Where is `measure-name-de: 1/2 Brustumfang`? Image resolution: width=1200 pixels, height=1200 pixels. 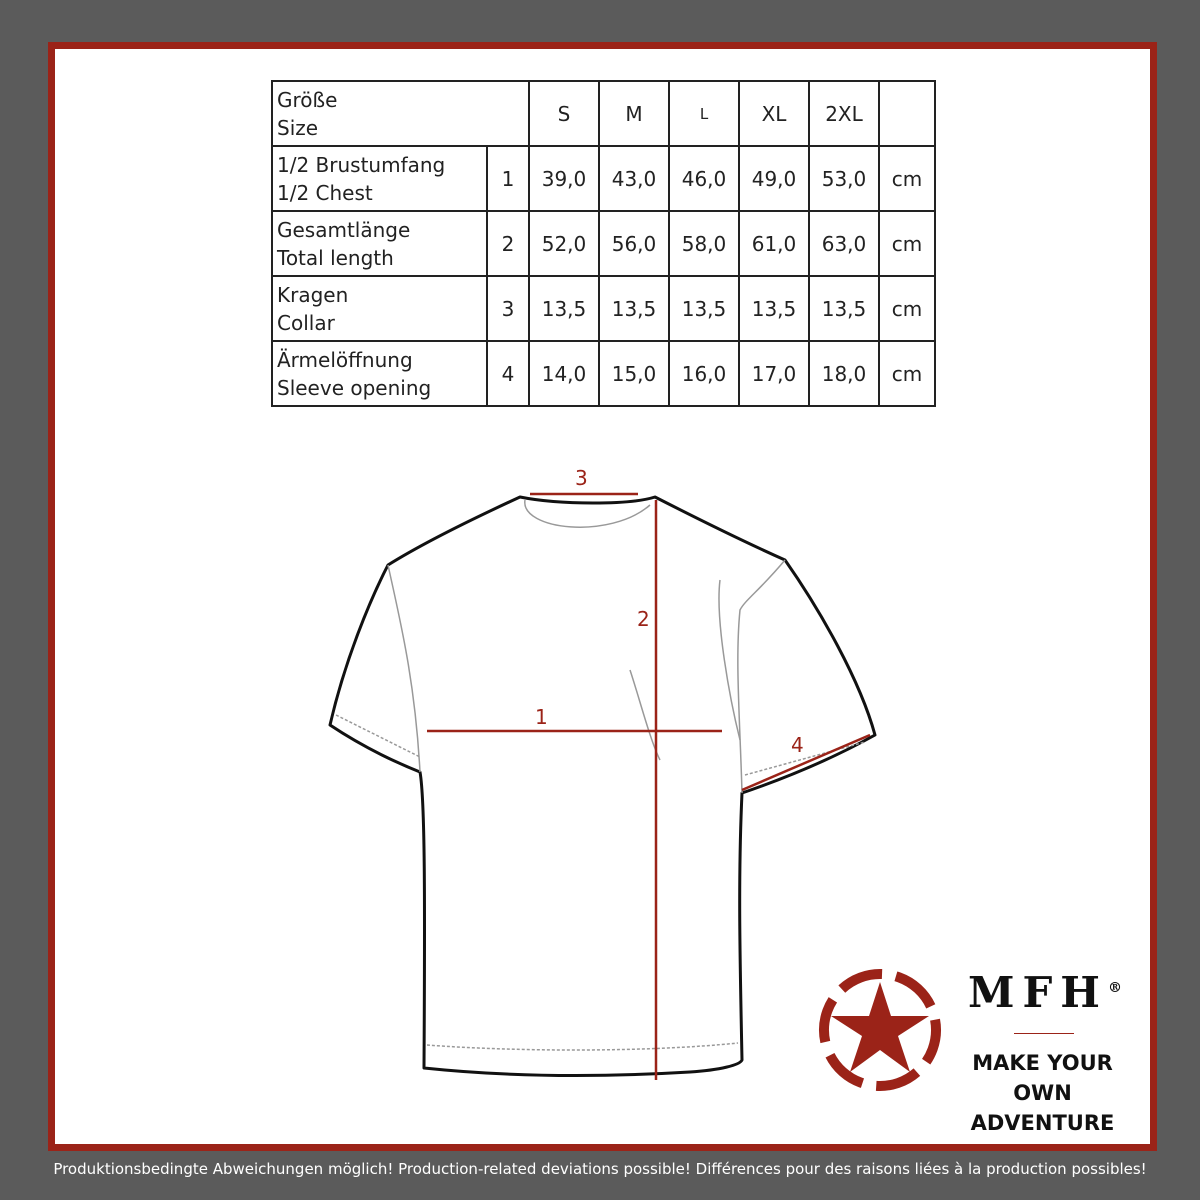
measure-name-de: 1/2 Brustumfang is located at coordinates (361, 164).